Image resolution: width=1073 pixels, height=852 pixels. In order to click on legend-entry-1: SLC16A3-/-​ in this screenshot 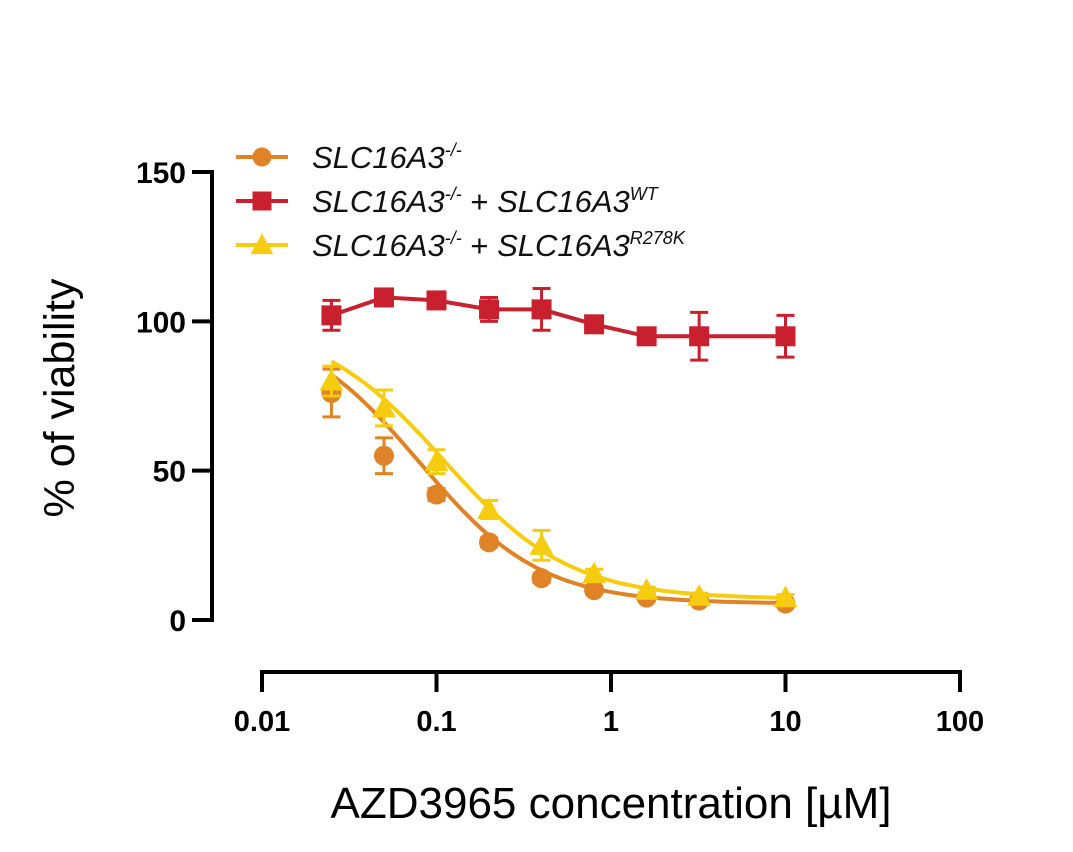, I will do `click(349, 157)`.